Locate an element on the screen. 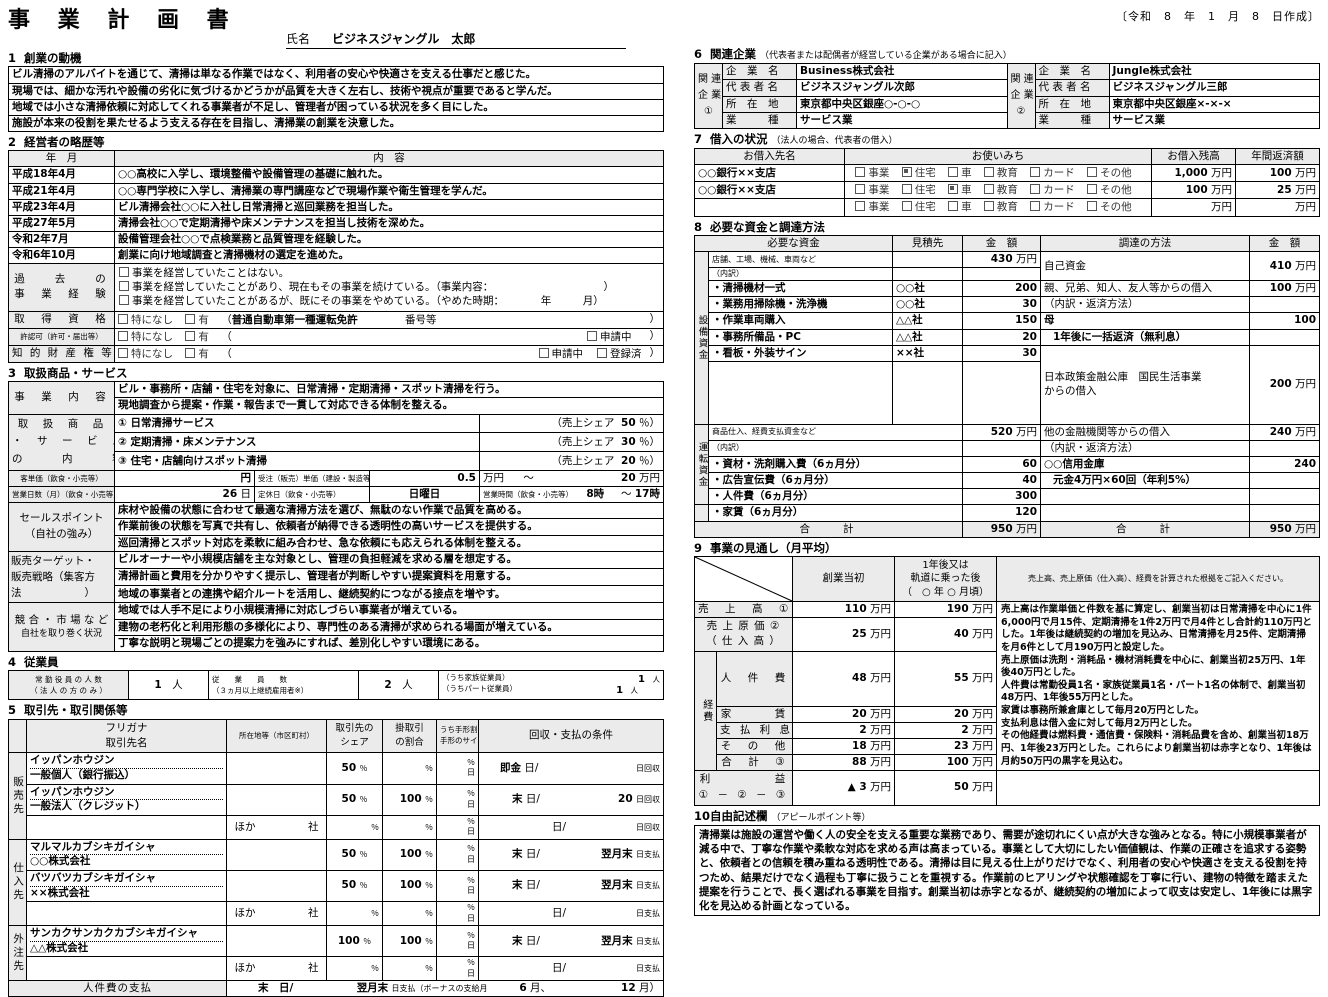 This screenshot has height=997, width=1328. career-header-date: 年 月 is located at coordinates (61, 159).